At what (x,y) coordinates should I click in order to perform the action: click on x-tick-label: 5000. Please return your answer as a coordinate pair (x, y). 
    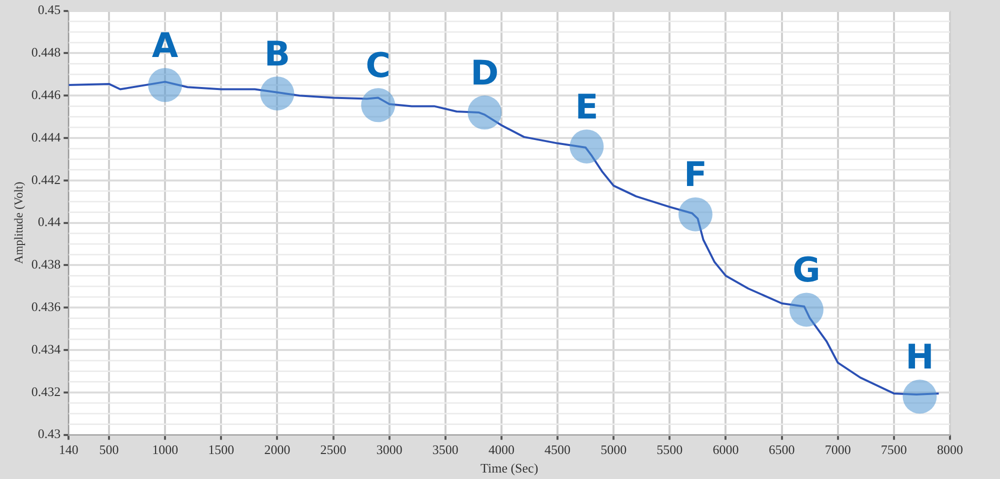
    Looking at the image, I should click on (613, 450).